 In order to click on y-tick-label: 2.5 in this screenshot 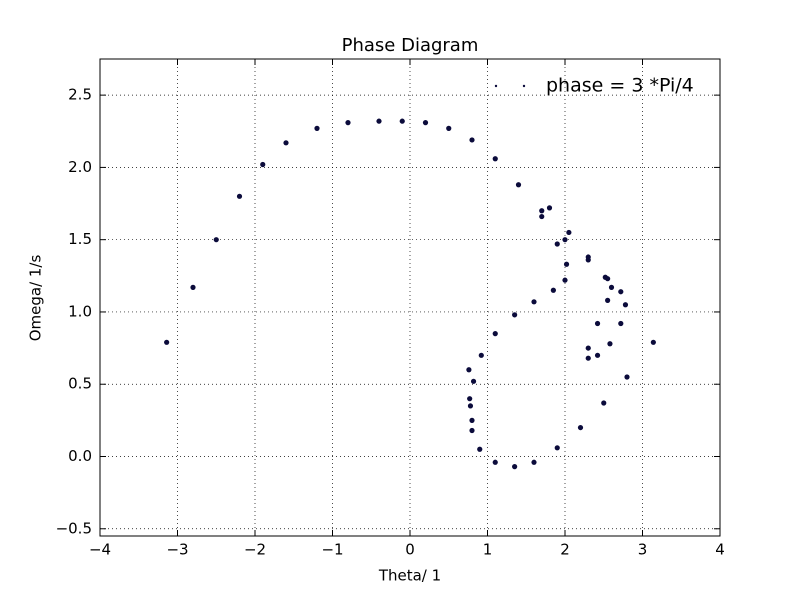, I will do `click(80, 95)`.